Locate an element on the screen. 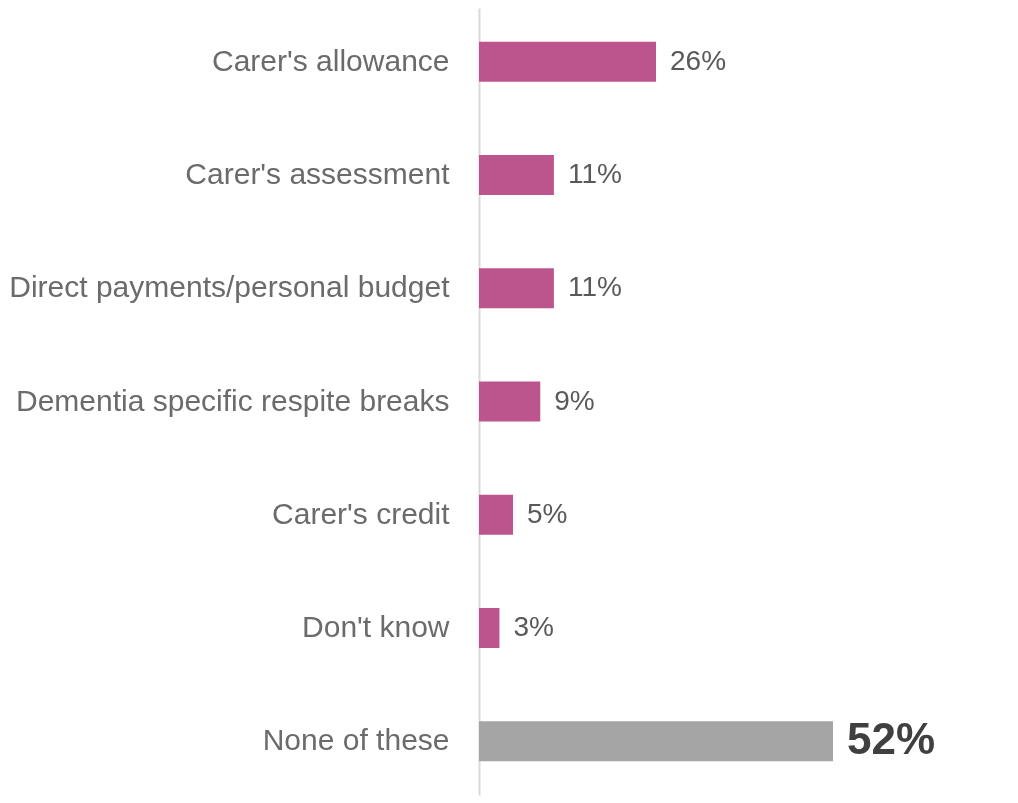  data-label: 26% is located at coordinates (698, 60).